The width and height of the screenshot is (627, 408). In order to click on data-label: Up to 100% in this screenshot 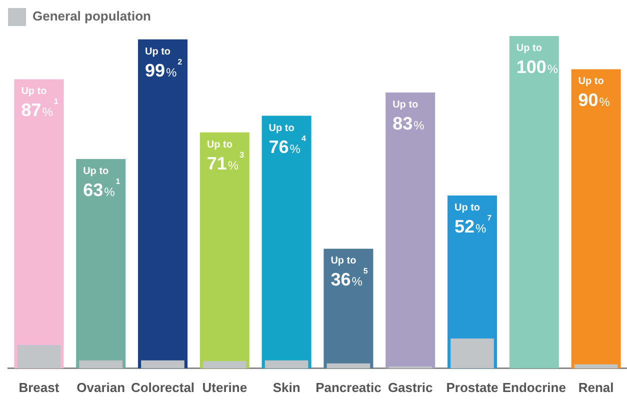, I will do `click(537, 60)`.